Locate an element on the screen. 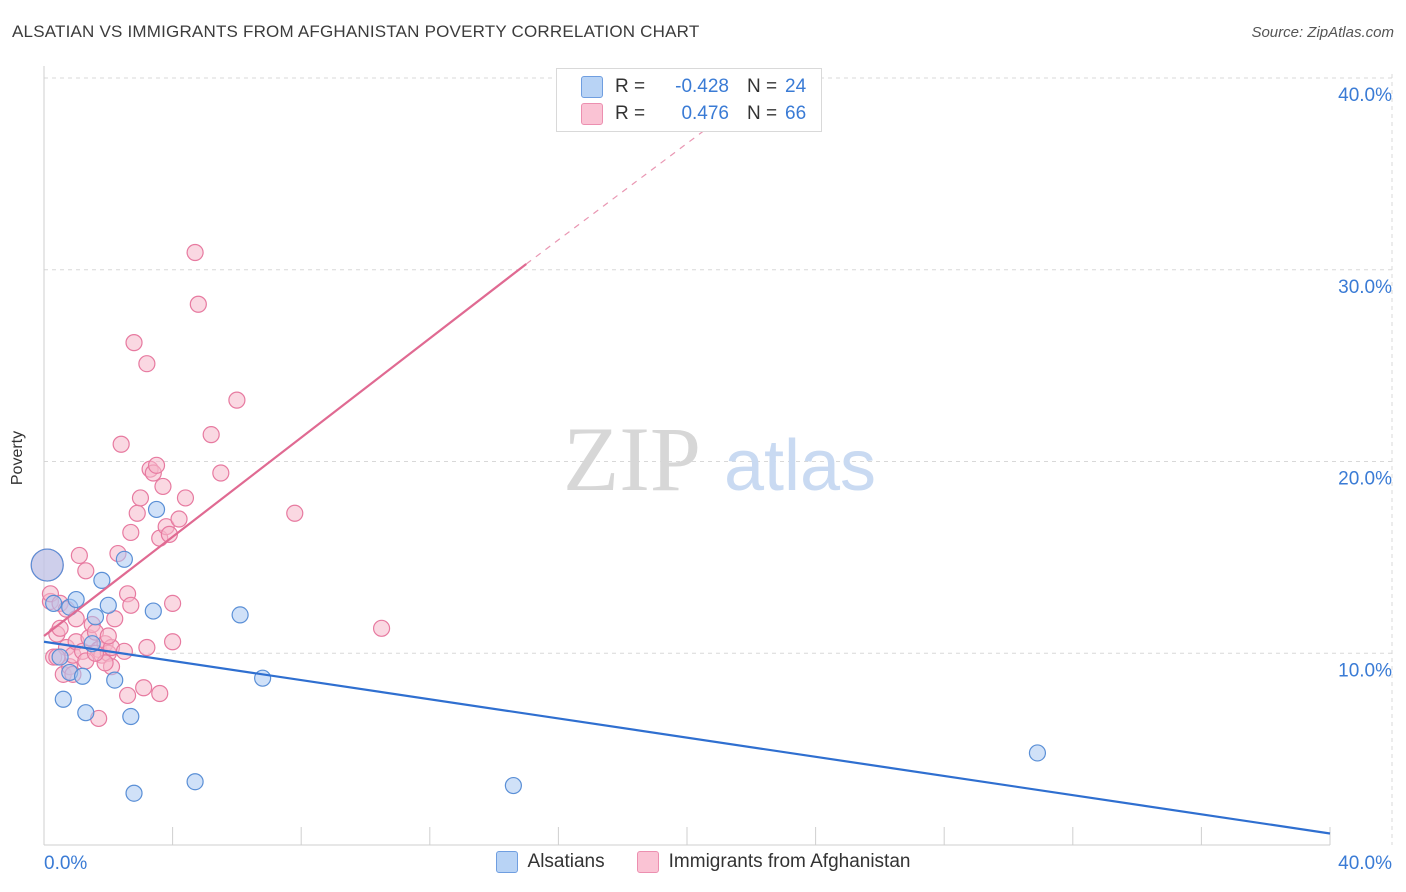 The width and height of the screenshot is (1406, 892). legend-row-alsatians: R = -0.428 N = 24 is located at coordinates (693, 87).